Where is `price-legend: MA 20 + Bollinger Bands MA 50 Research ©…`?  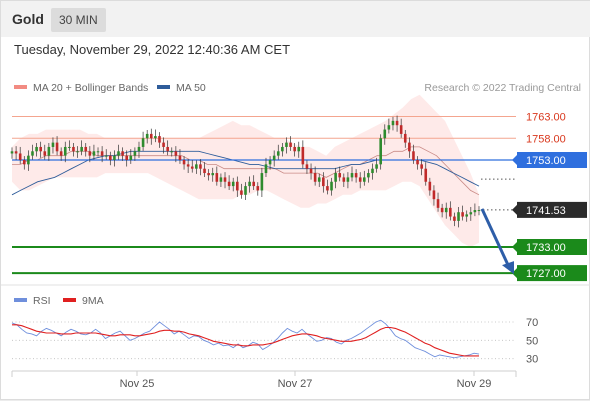
price-legend: MA 20 + Bollinger Bands MA 50 Research ©… is located at coordinates (297, 88).